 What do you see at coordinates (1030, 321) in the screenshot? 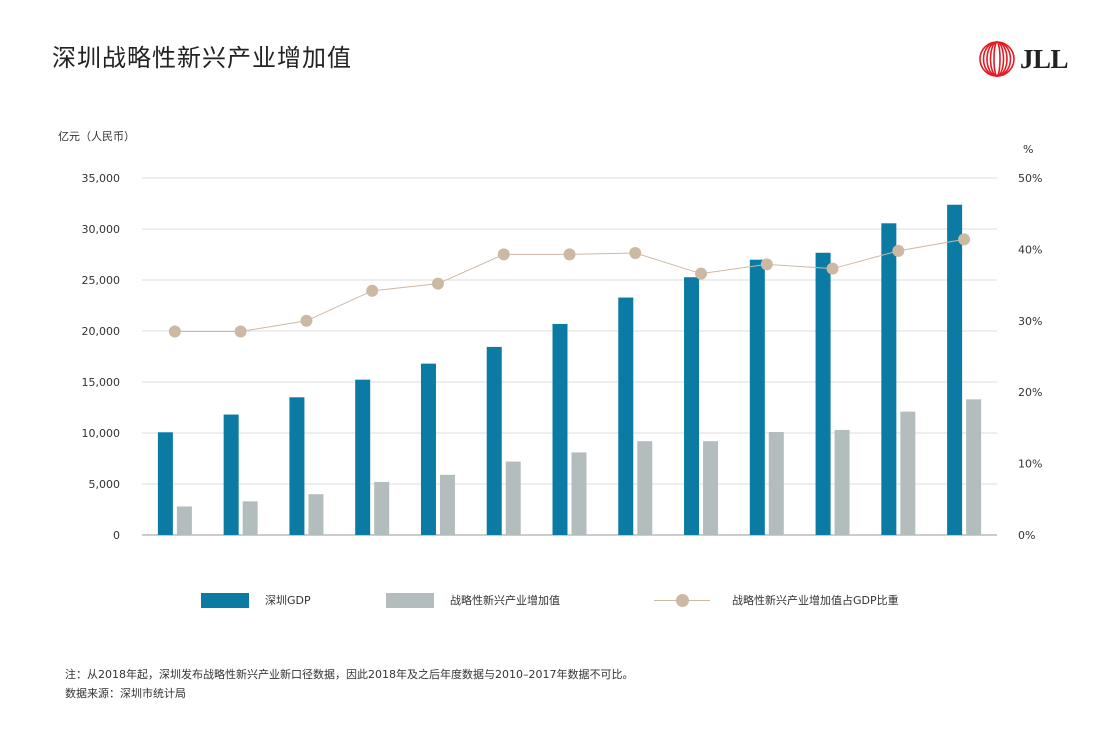
I see `y2-tick-label: 30%` at bounding box center [1030, 321].